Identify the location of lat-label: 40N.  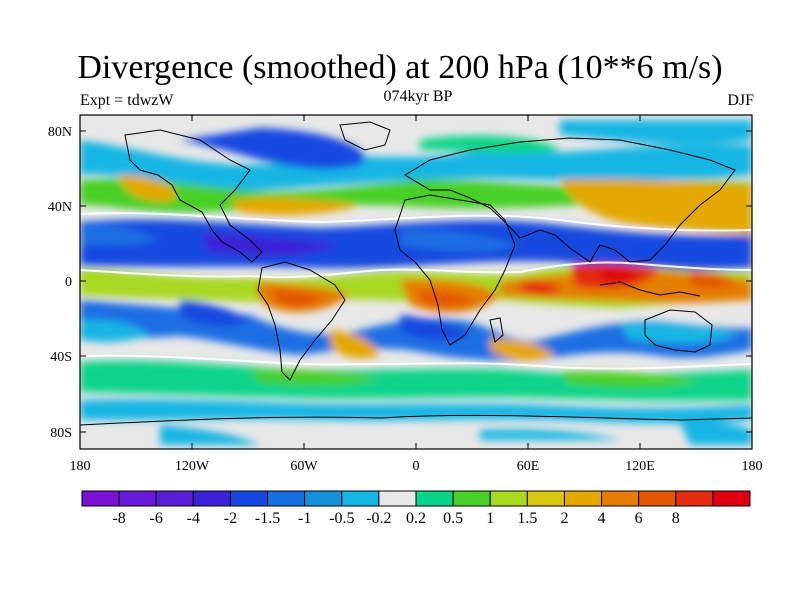
(60, 207).